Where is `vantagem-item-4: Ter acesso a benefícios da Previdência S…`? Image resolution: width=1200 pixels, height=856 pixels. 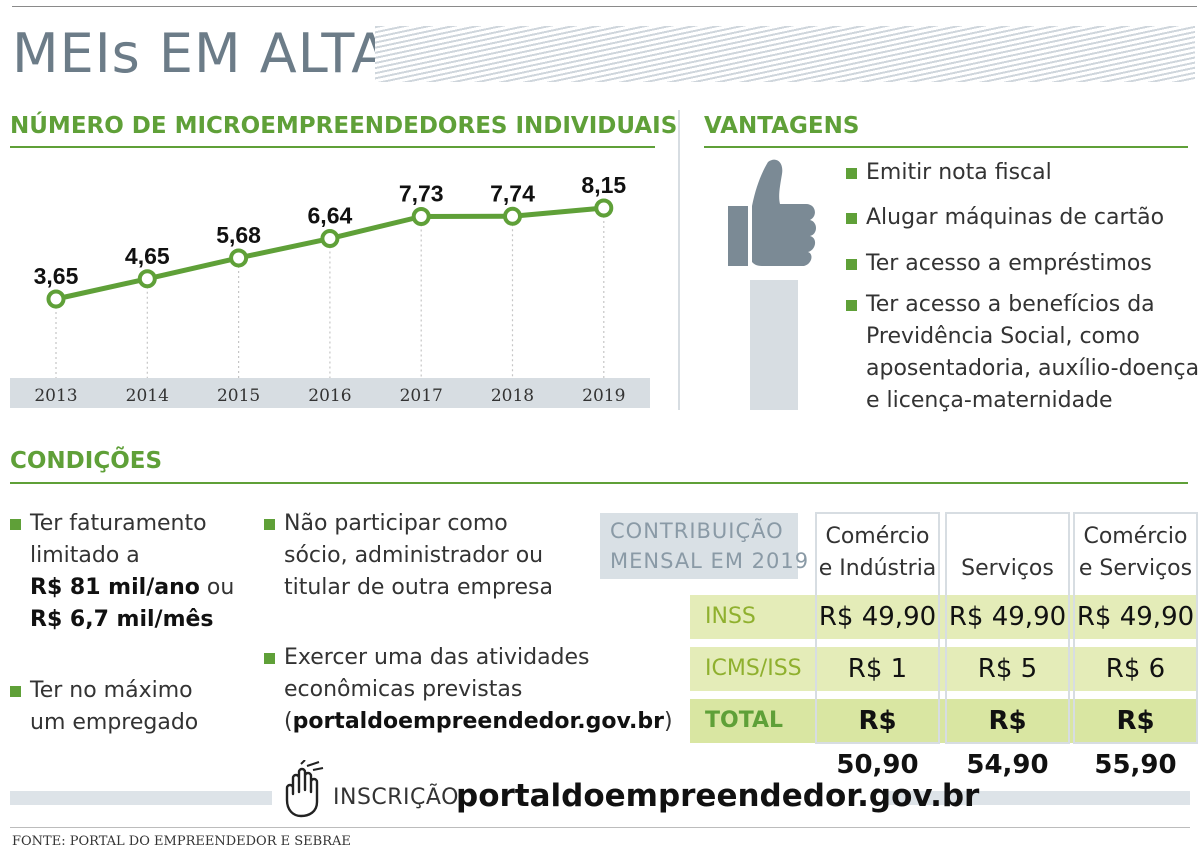
vantagem-item-4: Ter acesso a benefícios da Previdência S… is located at coordinates (1022, 353).